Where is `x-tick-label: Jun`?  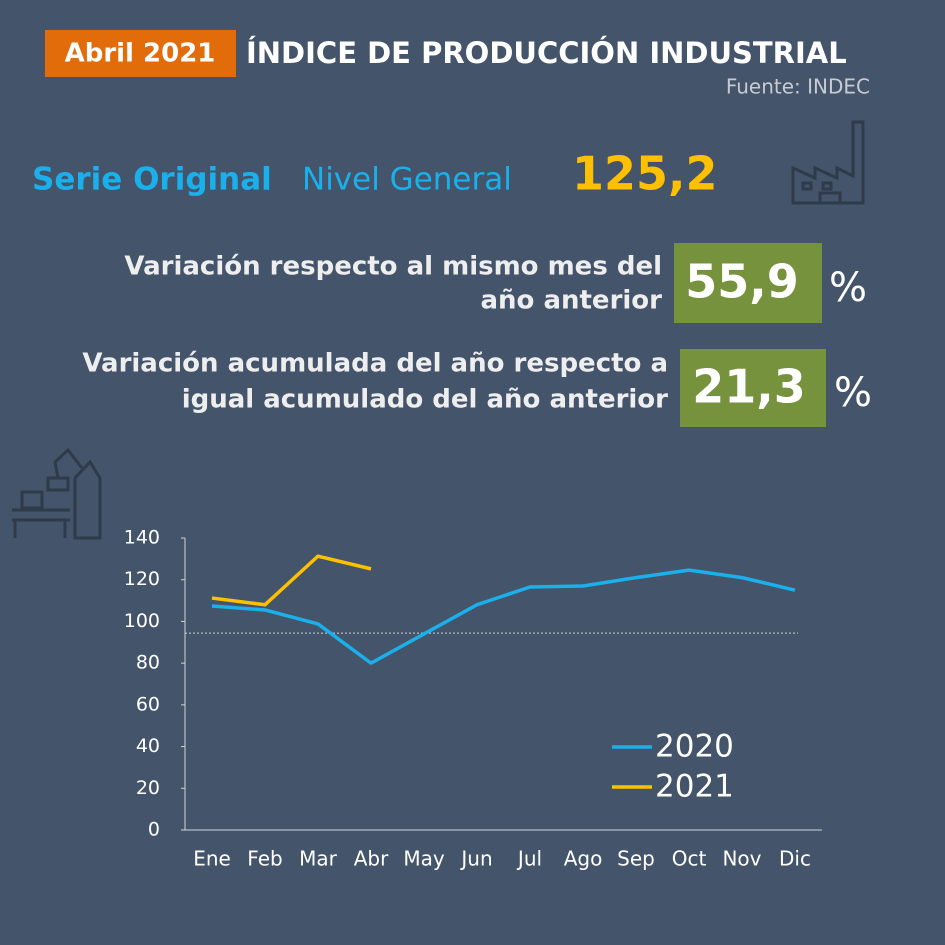
x-tick-label: Jun is located at coordinates (475, 859).